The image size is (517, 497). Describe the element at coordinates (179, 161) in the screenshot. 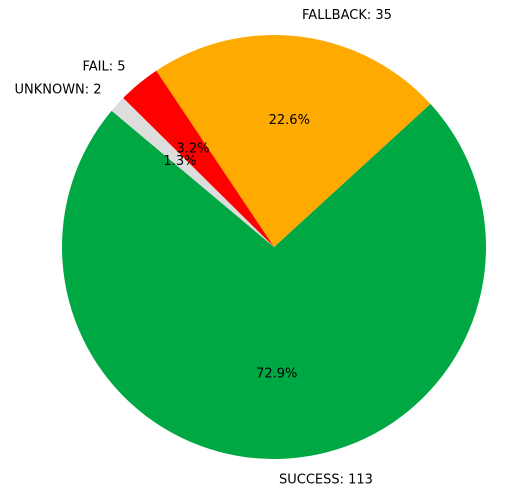

I see `slice-percent-unknown: 1.3%` at that location.